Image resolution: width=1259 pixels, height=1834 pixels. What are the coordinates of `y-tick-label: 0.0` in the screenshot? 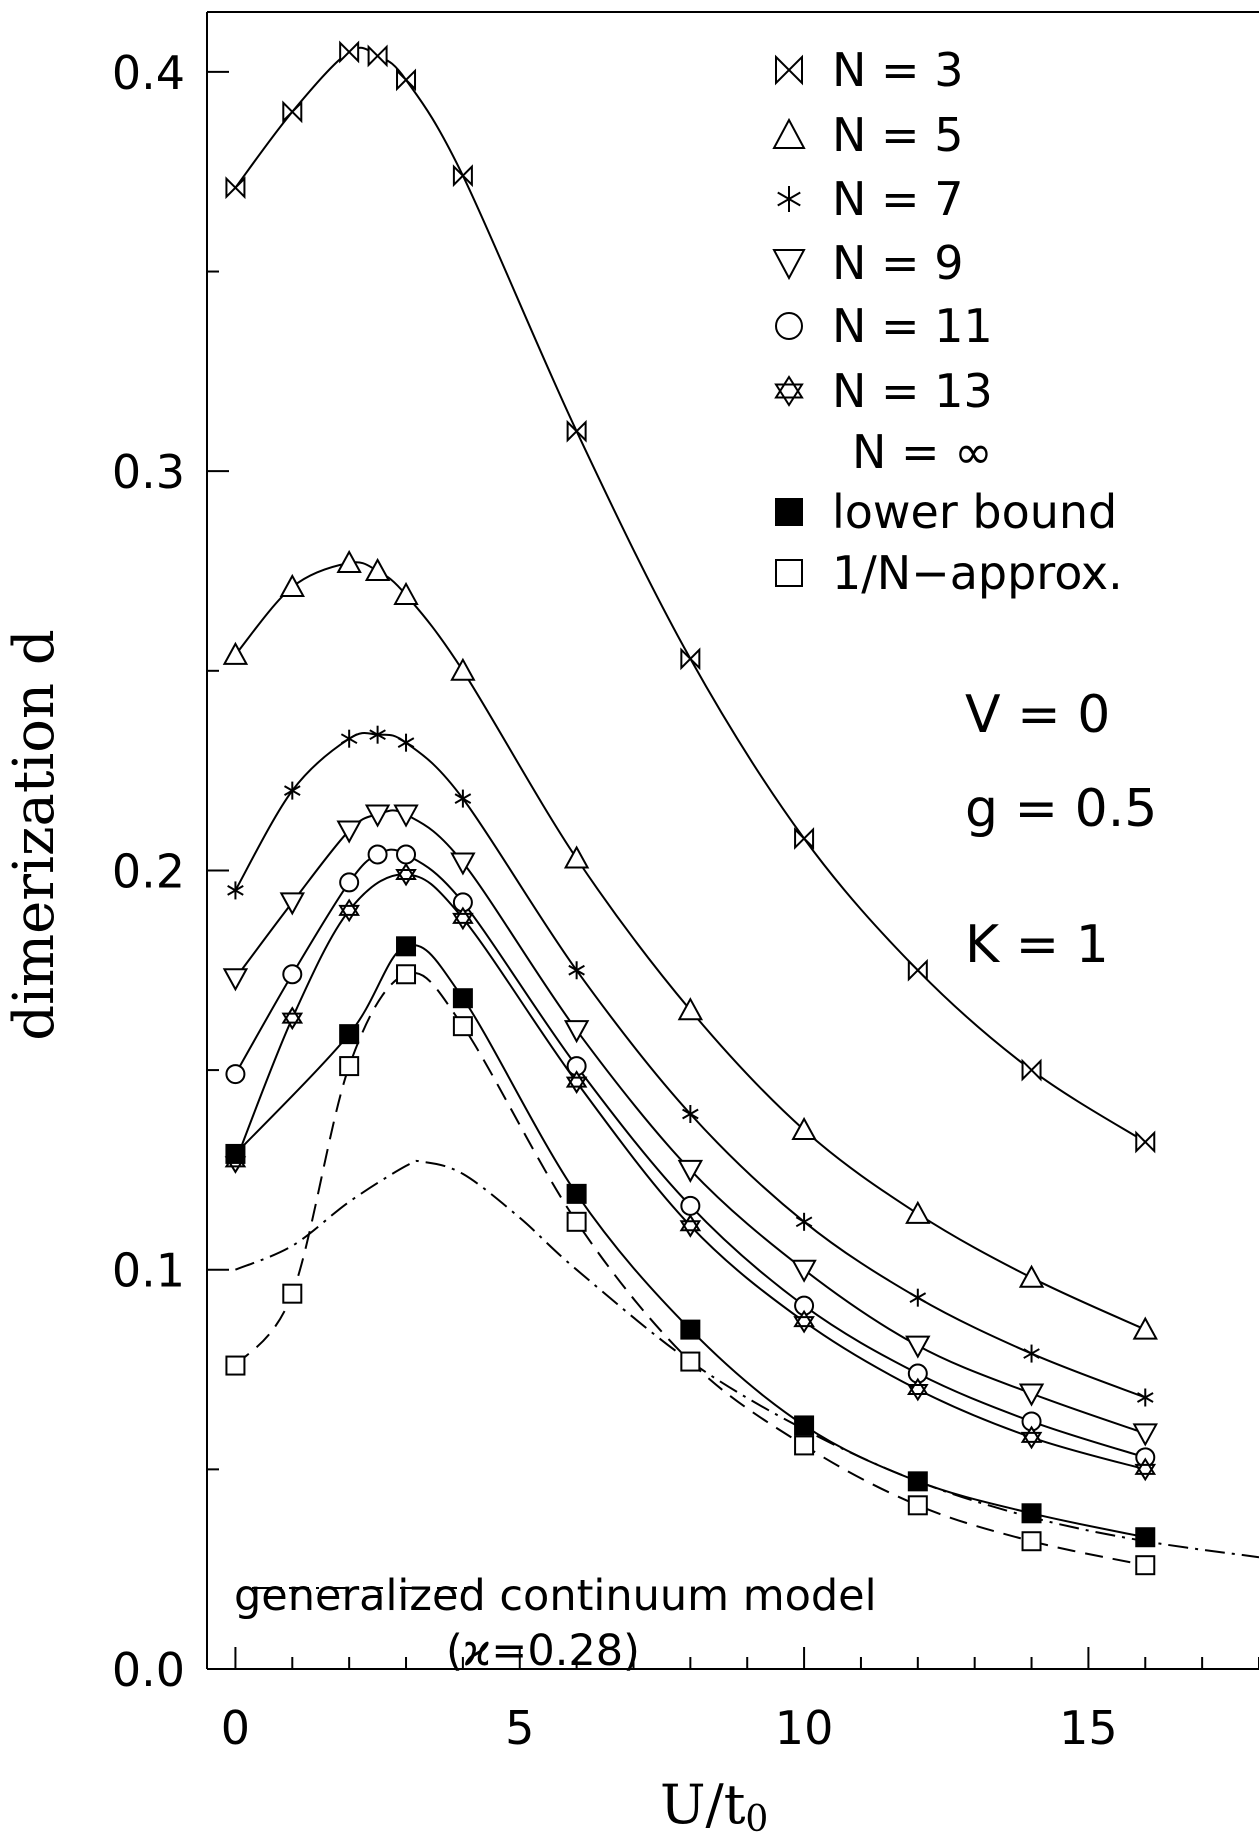 It's located at (148, 1670).